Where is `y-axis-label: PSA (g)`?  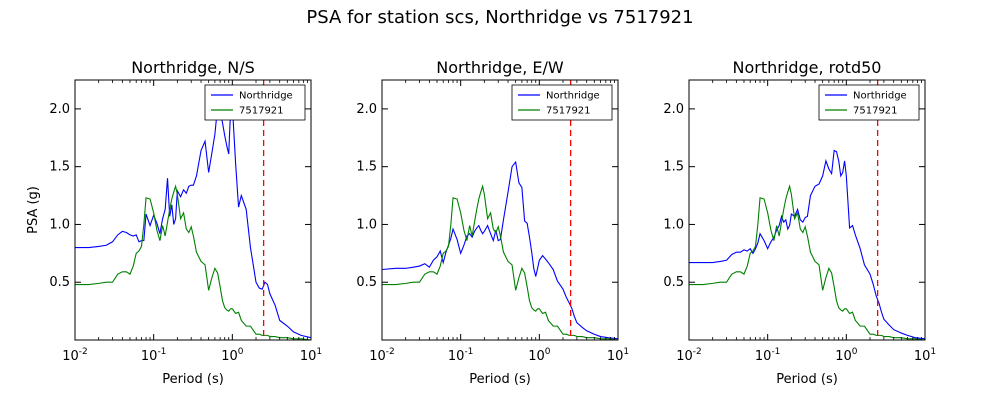 y-axis-label: PSA (g) is located at coordinates (33, 210).